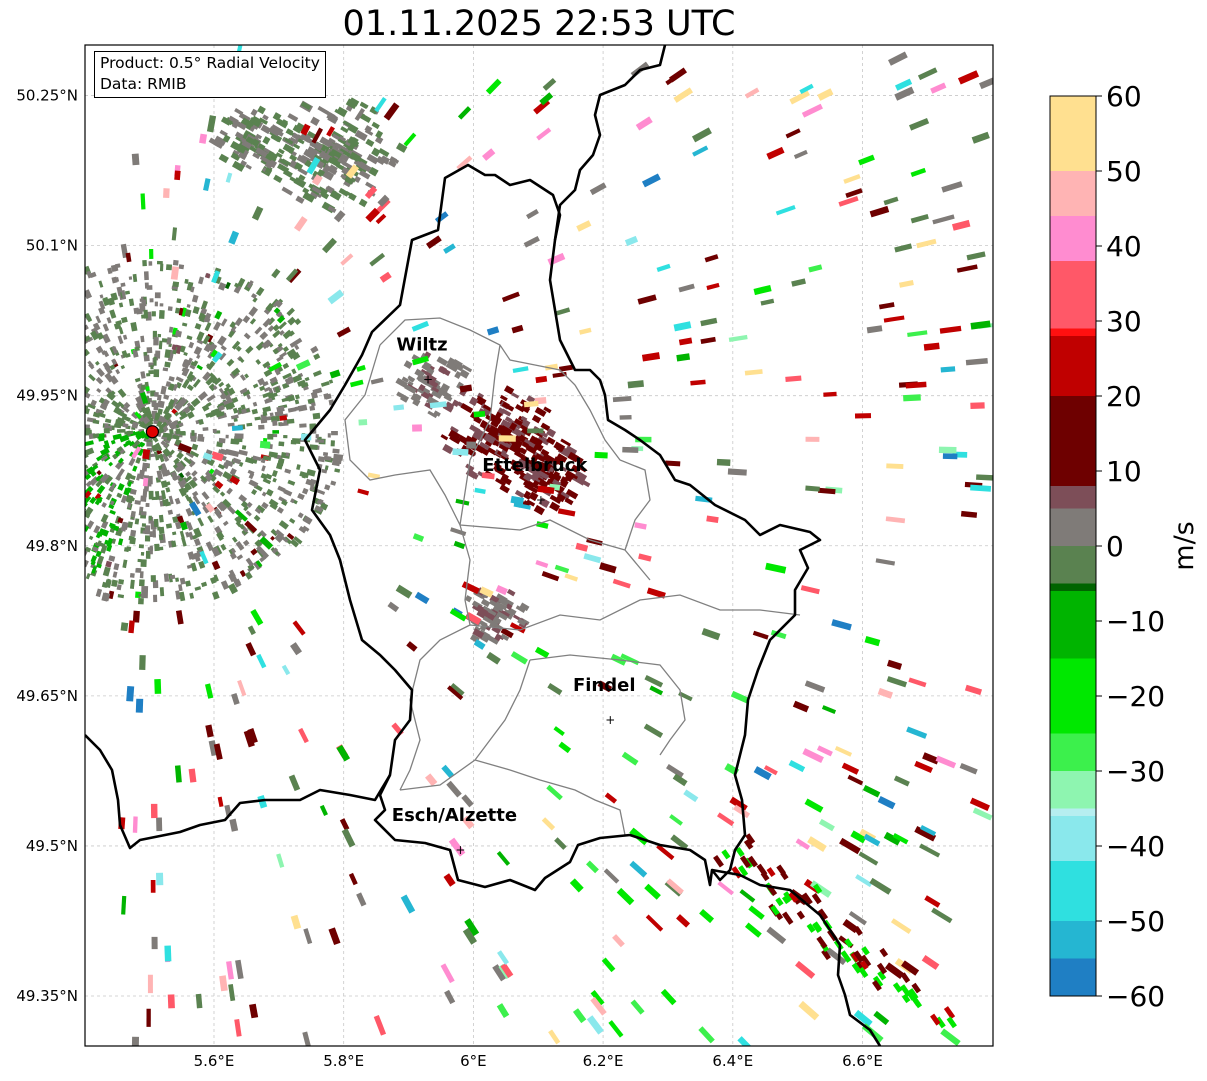 The height and width of the screenshot is (1081, 1207). What do you see at coordinates (538, 1061) in the screenshot?
I see `longitude-axis: 5.6°E 5.8°E 6°E 6.2°E 6.4°E 6.6°E` at bounding box center [538, 1061].